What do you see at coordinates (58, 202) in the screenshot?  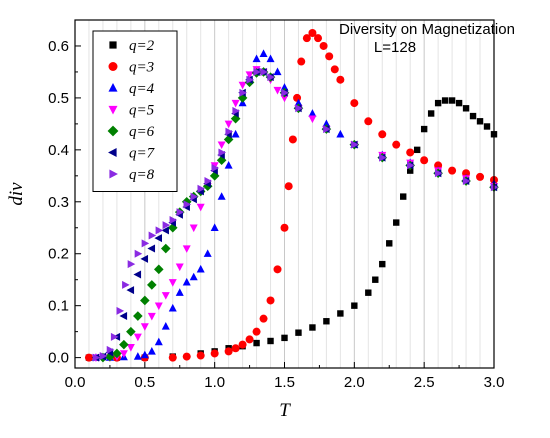 I see `y-tick-label: 0.3` at bounding box center [58, 202].